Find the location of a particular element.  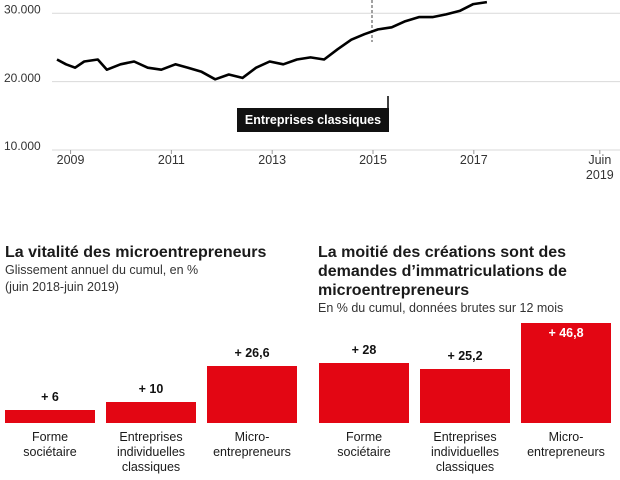

annotation-box is located at coordinates (313, 120).